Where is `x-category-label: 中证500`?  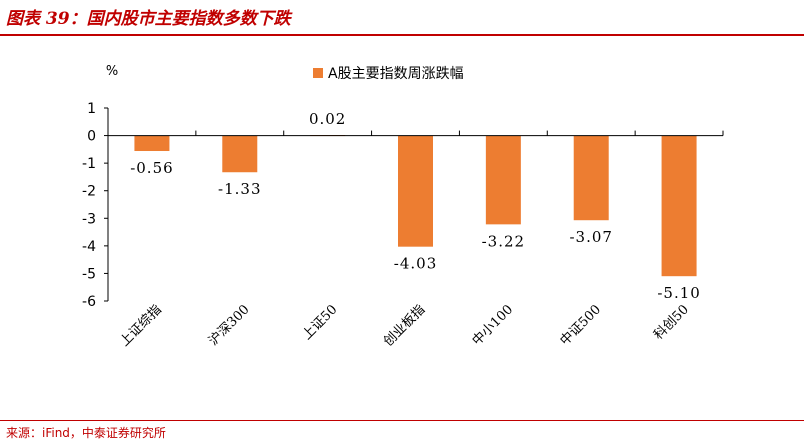
x-category-label: 中证500 is located at coordinates (580, 325).